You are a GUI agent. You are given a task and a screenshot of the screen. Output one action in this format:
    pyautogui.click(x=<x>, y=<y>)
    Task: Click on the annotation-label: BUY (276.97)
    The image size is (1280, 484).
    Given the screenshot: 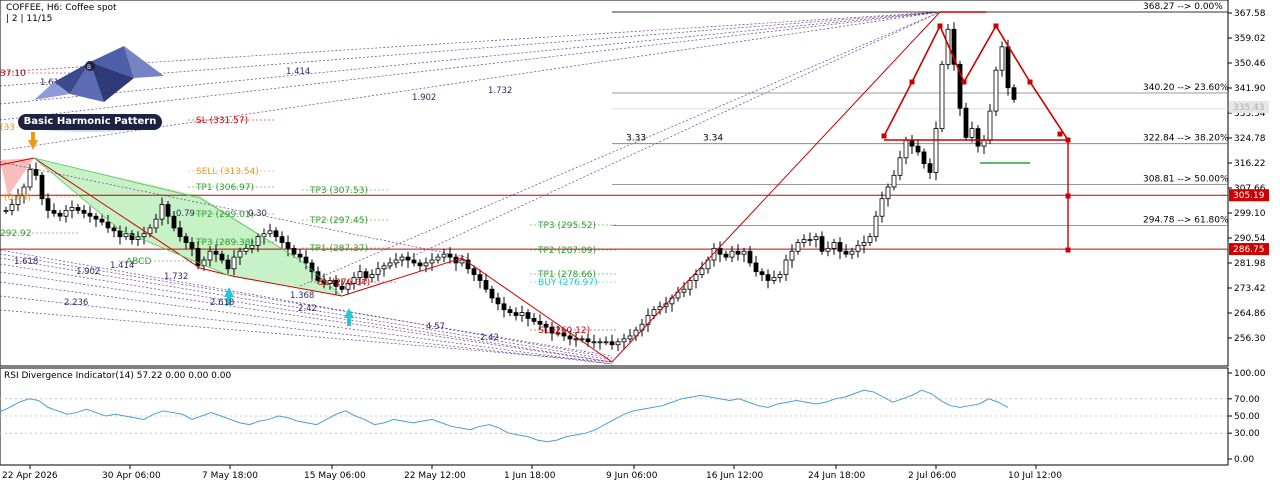 What is the action you would take?
    pyautogui.click(x=568, y=283)
    